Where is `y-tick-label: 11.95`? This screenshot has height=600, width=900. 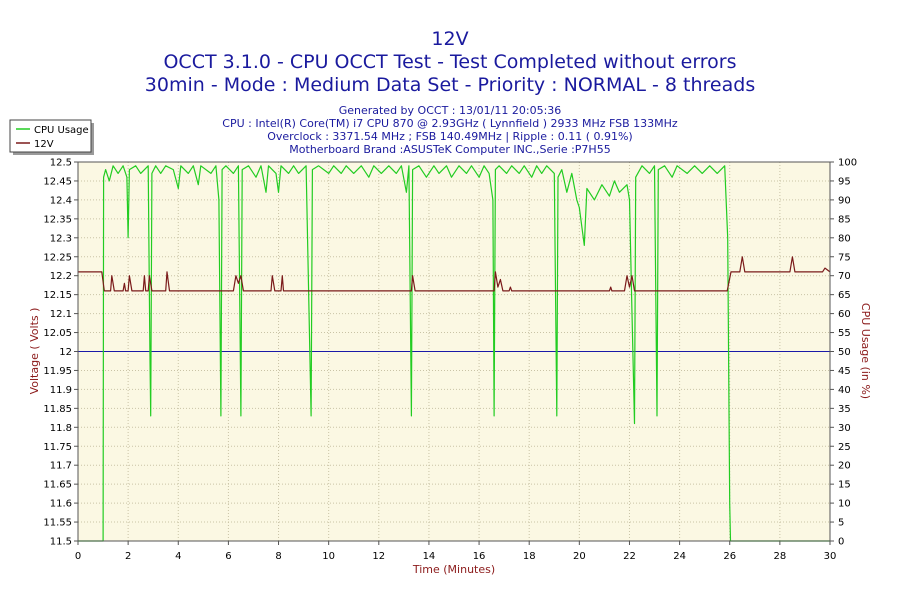
y-tick-label: 11.95 is located at coordinates (57, 371).